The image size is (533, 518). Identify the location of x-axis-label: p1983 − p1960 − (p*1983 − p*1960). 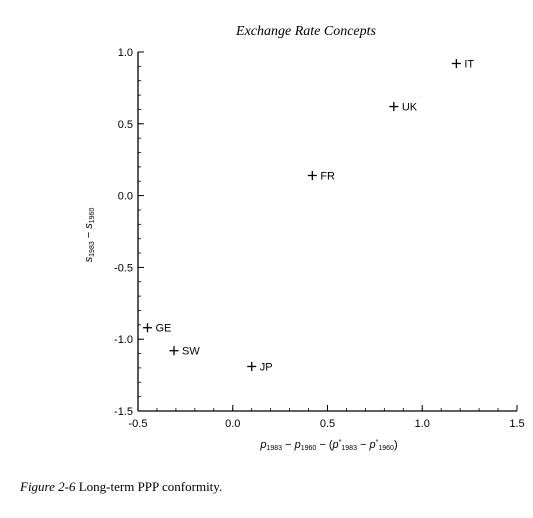
(328, 445).